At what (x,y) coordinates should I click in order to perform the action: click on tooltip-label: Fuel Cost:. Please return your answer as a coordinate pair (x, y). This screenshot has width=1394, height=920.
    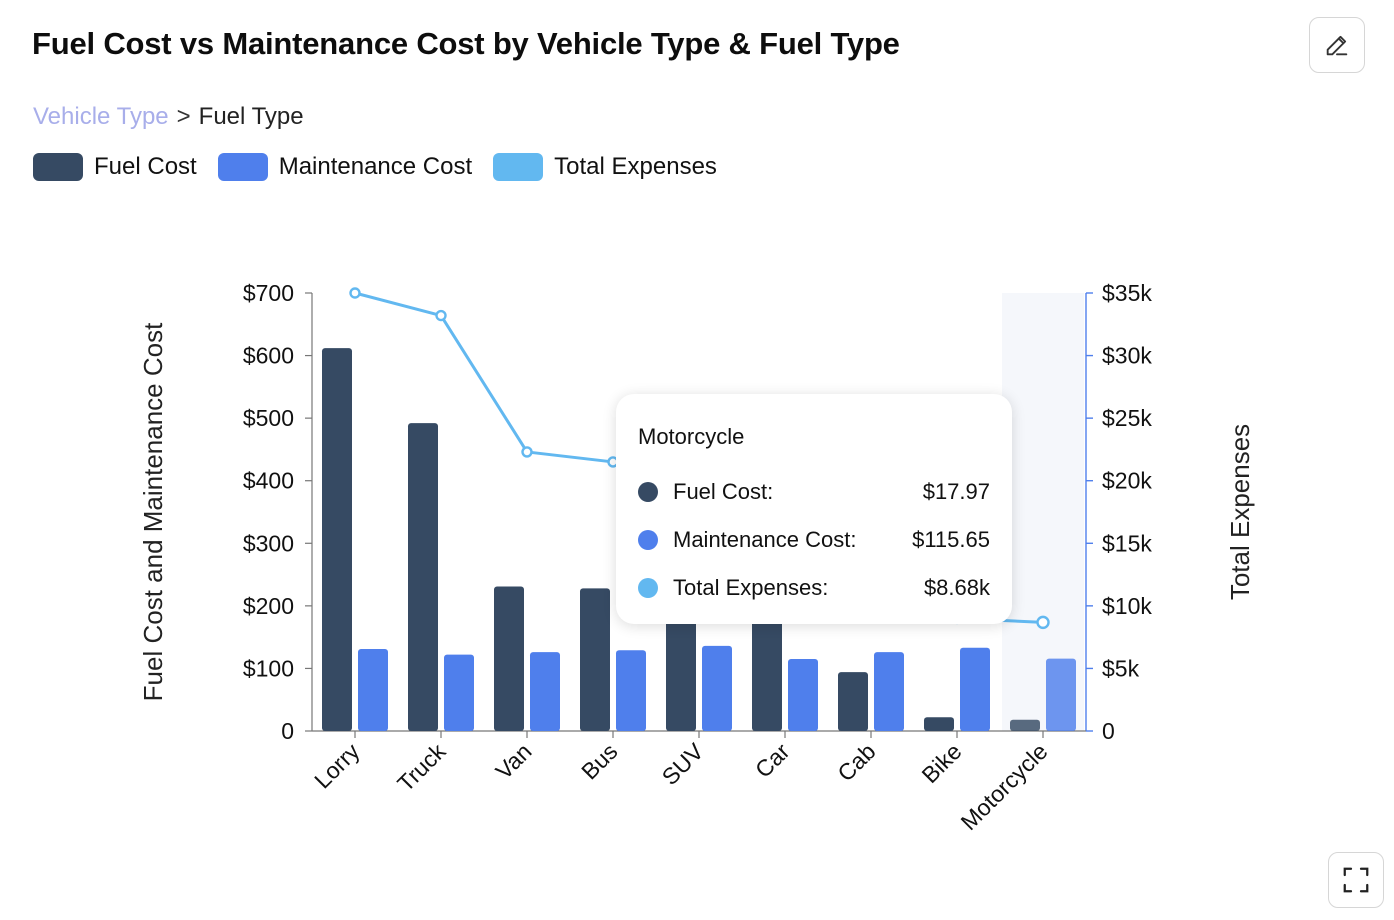
    Looking at the image, I should click on (723, 491).